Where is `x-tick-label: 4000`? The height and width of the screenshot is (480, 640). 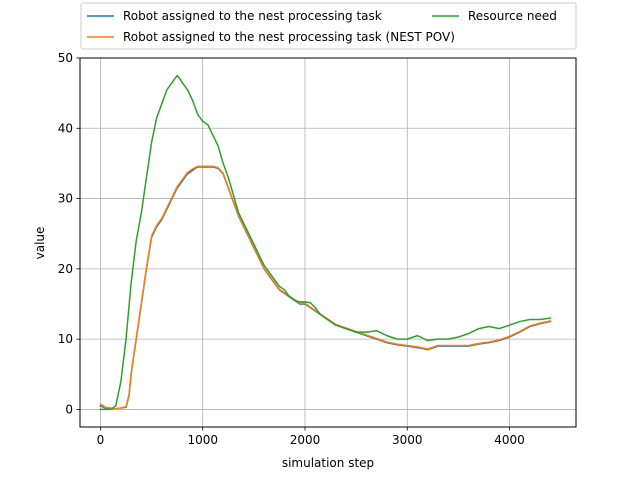 x-tick-label: 4000 is located at coordinates (509, 440).